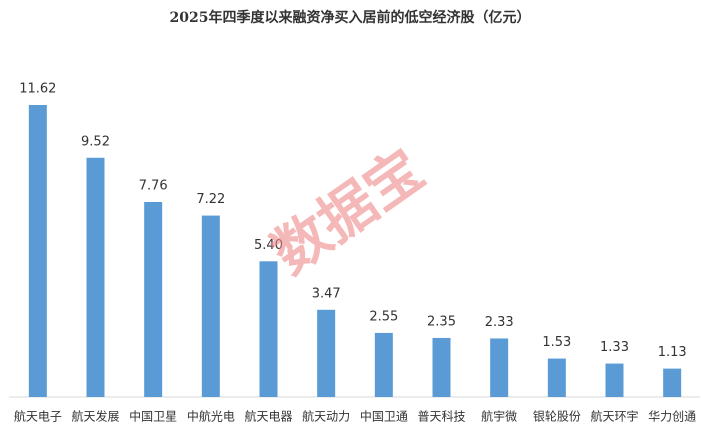 The width and height of the screenshot is (701, 430). I want to click on data-label: 5.40, so click(268, 245).